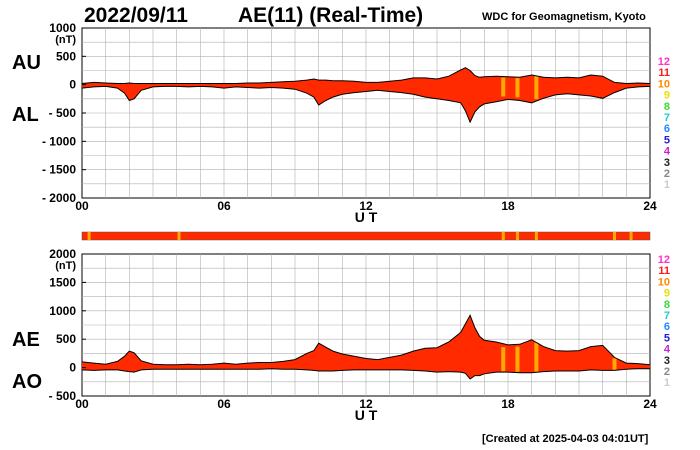 The image size is (700, 450). Describe the element at coordinates (564, 17) in the screenshot. I see `source-credit: WDC for Geomagnetism, Kyoto` at that location.